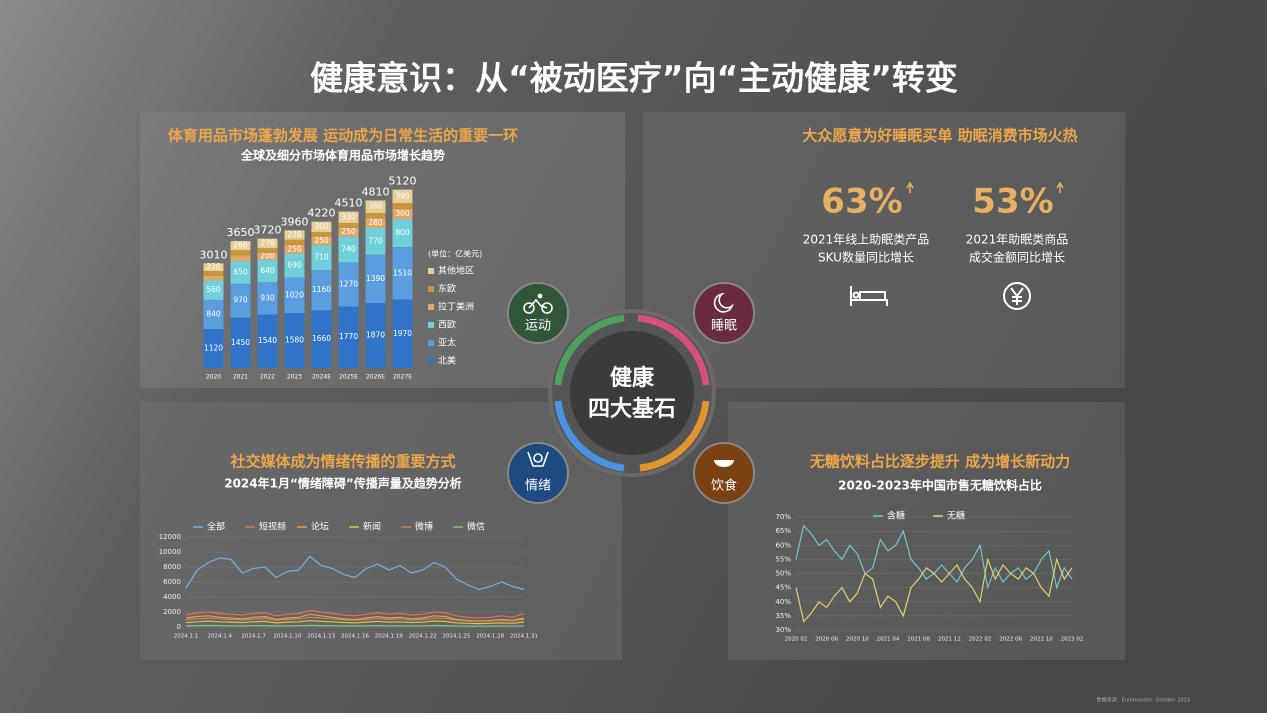  I want to click on segment-label: 280, so click(375, 222).